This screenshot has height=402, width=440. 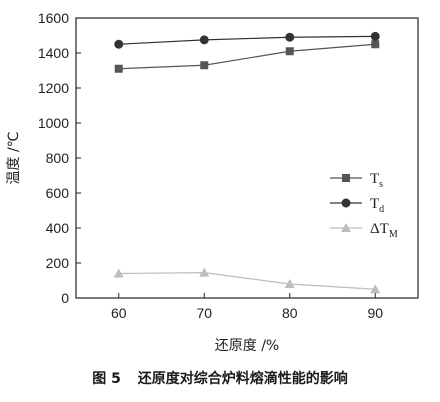 What do you see at coordinates (58, 263) in the screenshot?
I see `y-tick-label: 200` at bounding box center [58, 263].